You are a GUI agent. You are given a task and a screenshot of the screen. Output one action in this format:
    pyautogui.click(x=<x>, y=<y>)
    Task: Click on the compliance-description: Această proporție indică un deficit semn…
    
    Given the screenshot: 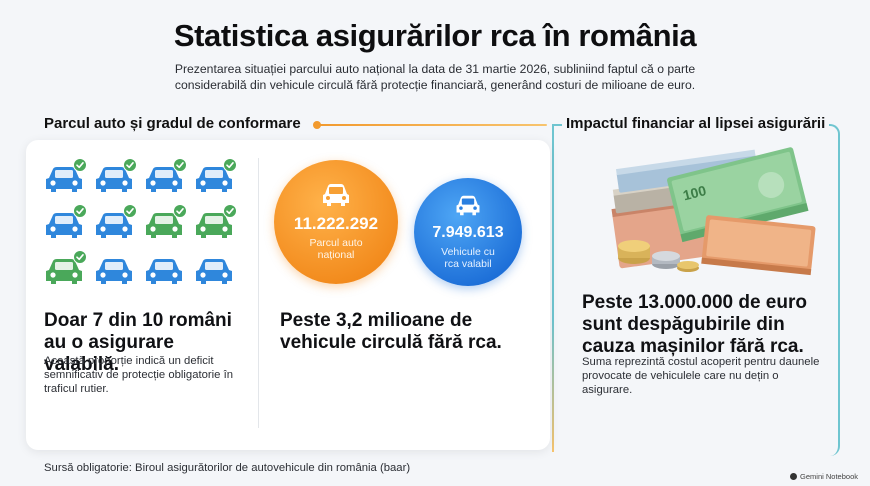 What is the action you would take?
    pyautogui.click(x=139, y=375)
    